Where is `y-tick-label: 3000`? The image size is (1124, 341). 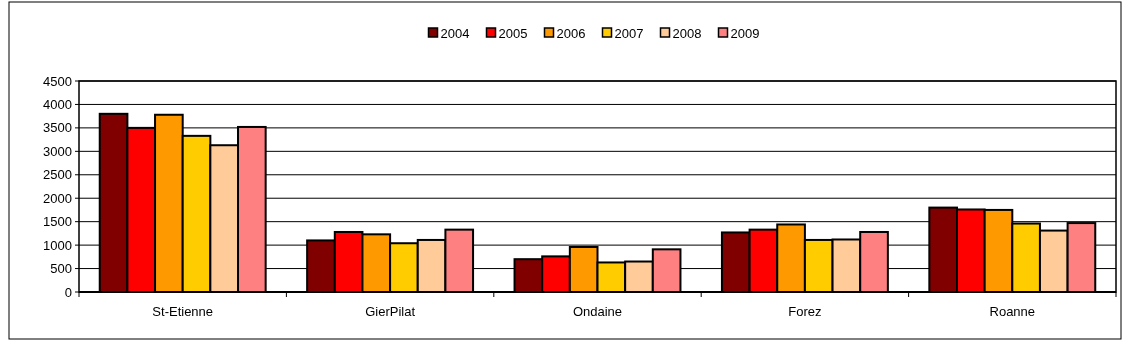
y-tick-label: 3000 is located at coordinates (57, 151).